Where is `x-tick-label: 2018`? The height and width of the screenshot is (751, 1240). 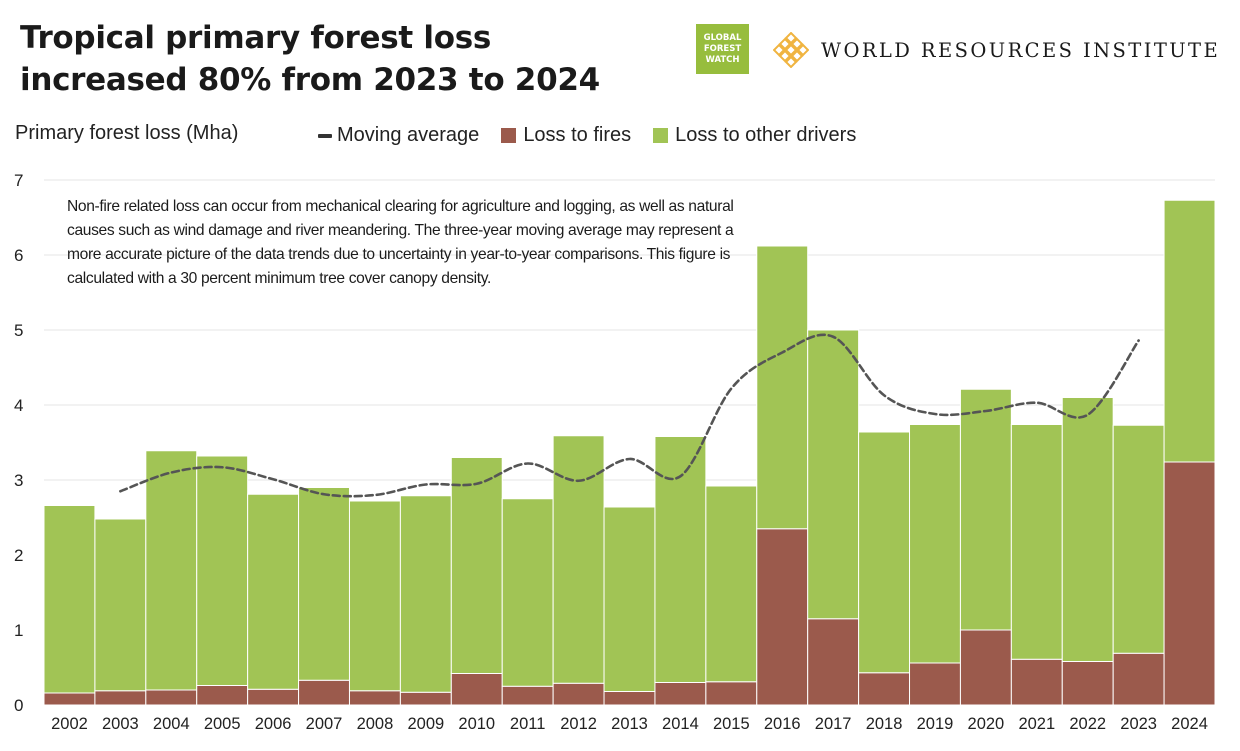 x-tick-label: 2018 is located at coordinates (884, 724).